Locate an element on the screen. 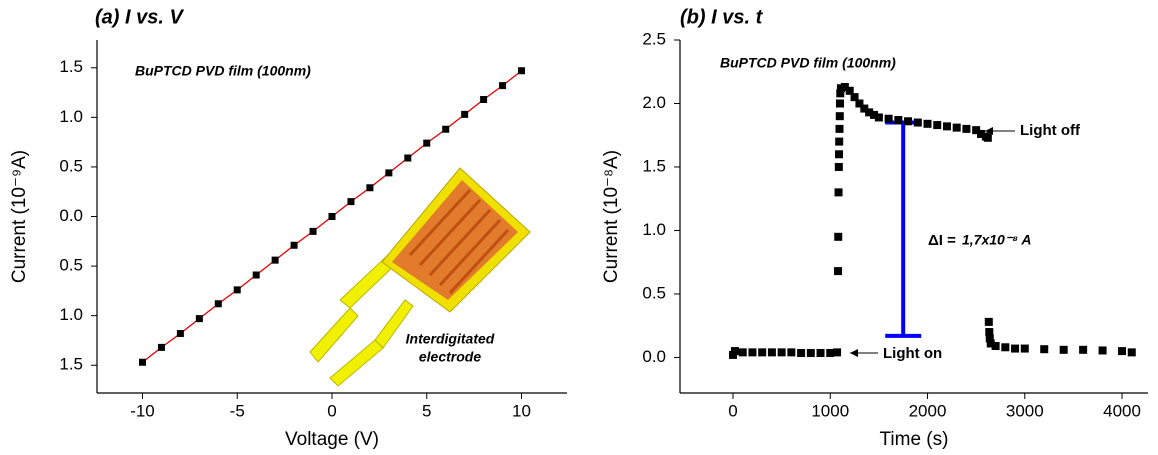  annotation: BuPTCD PVD film (100nm) is located at coordinates (808, 63).